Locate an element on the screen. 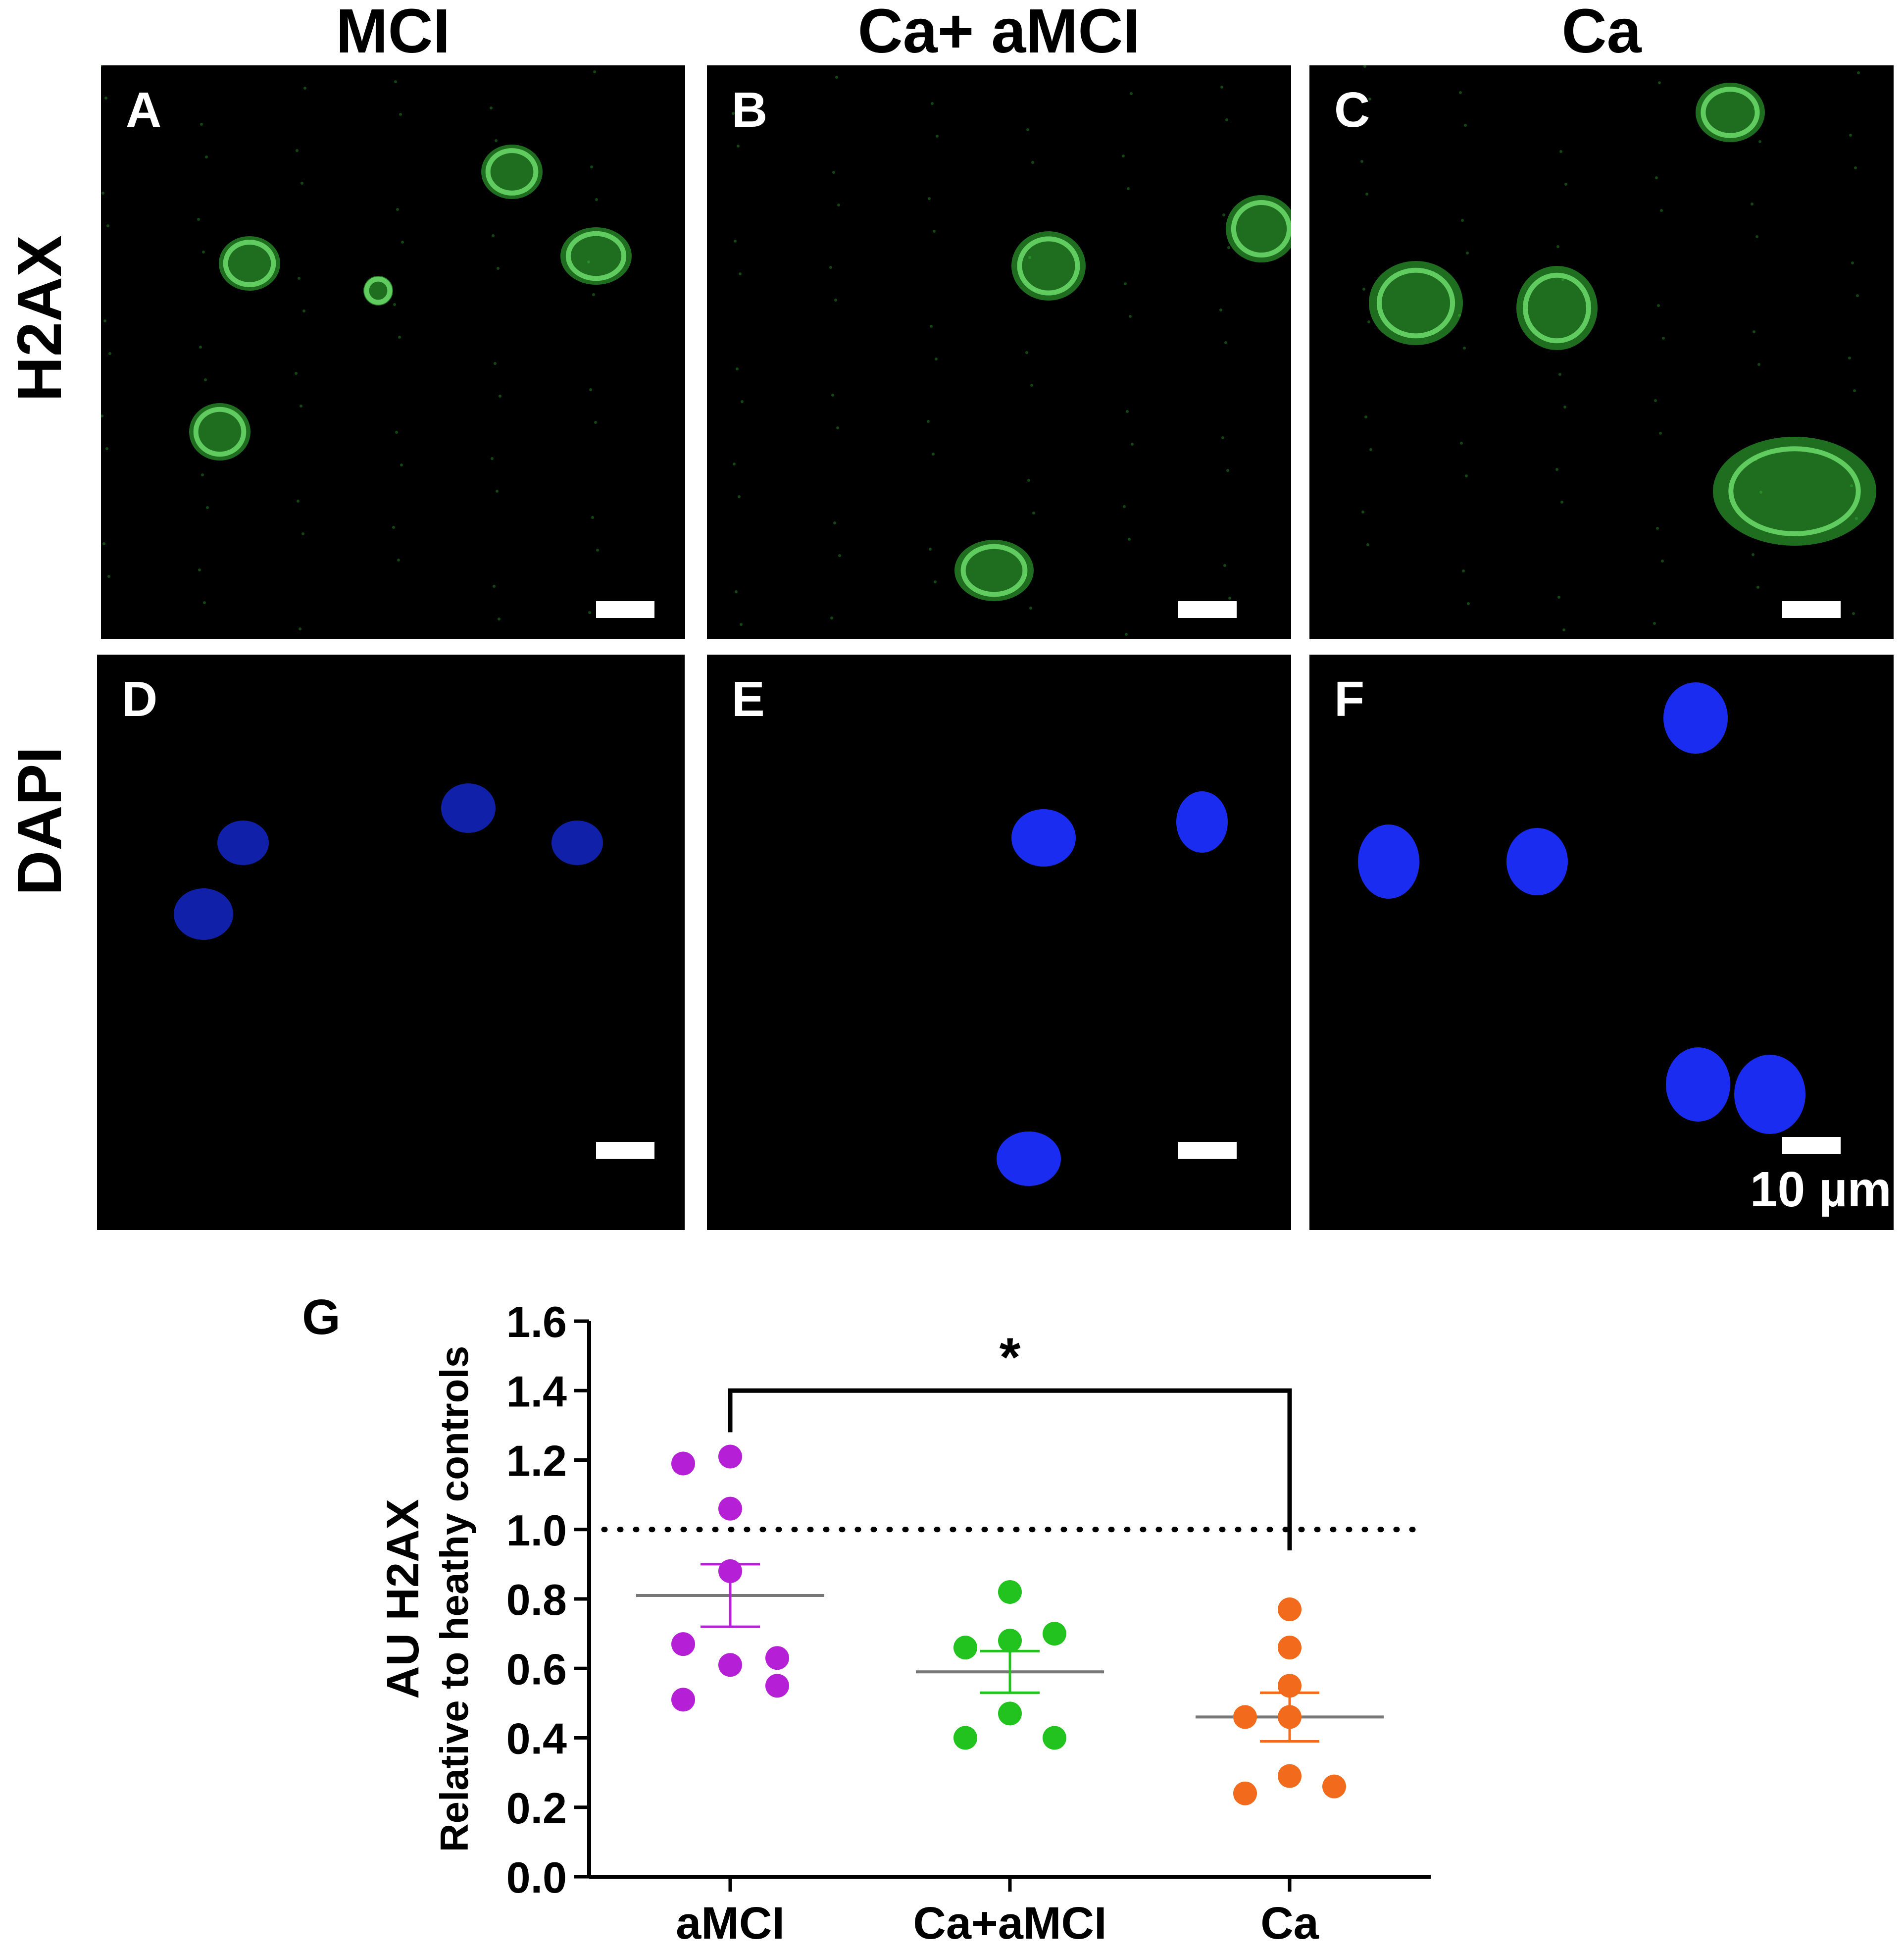 The image size is (1904, 1953). micrograph-panel-e: E is located at coordinates (999, 943).